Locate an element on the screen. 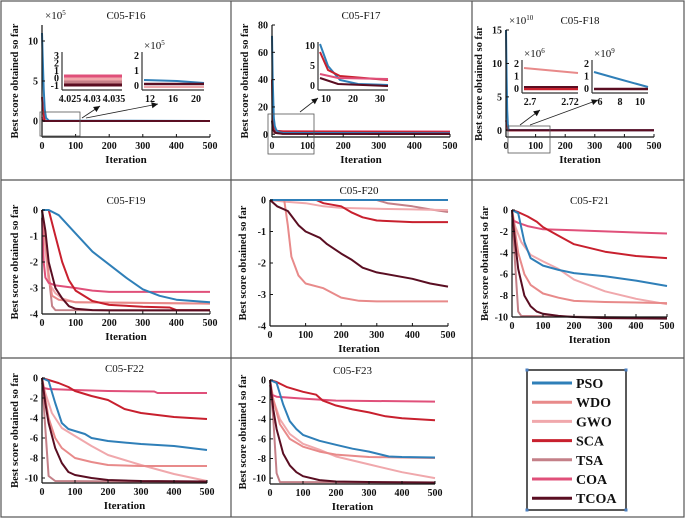  y-multiplier: ×10⁵ is located at coordinates (55, 15).